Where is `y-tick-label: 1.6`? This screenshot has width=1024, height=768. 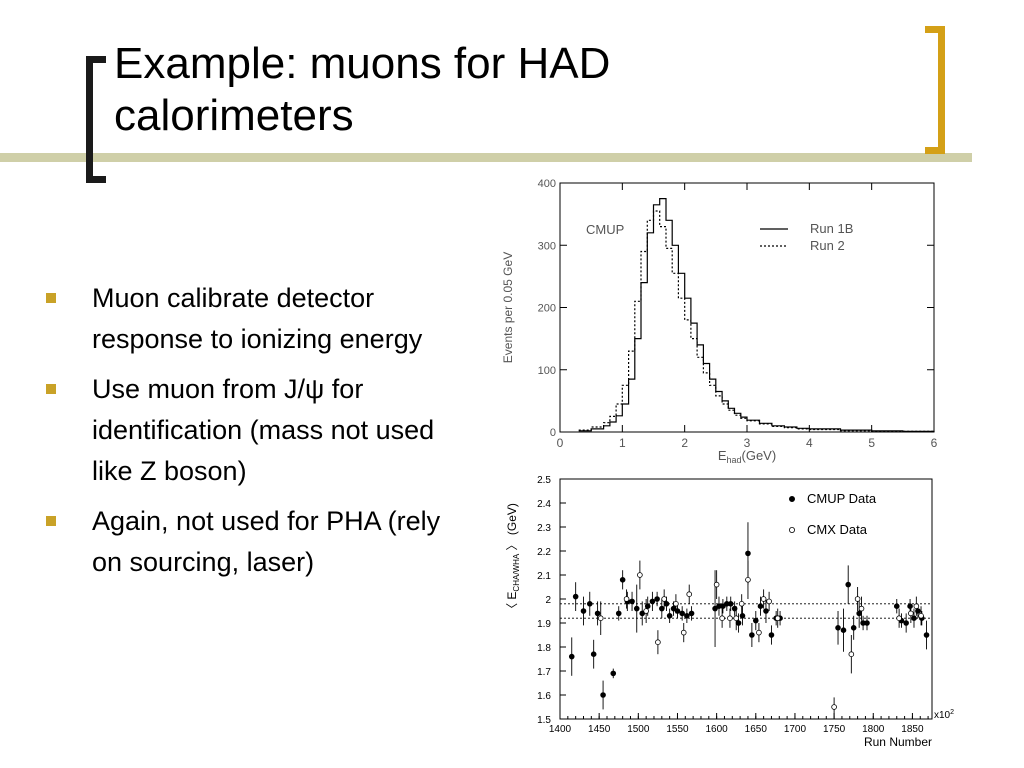
y-tick-label: 1.6 is located at coordinates (544, 696).